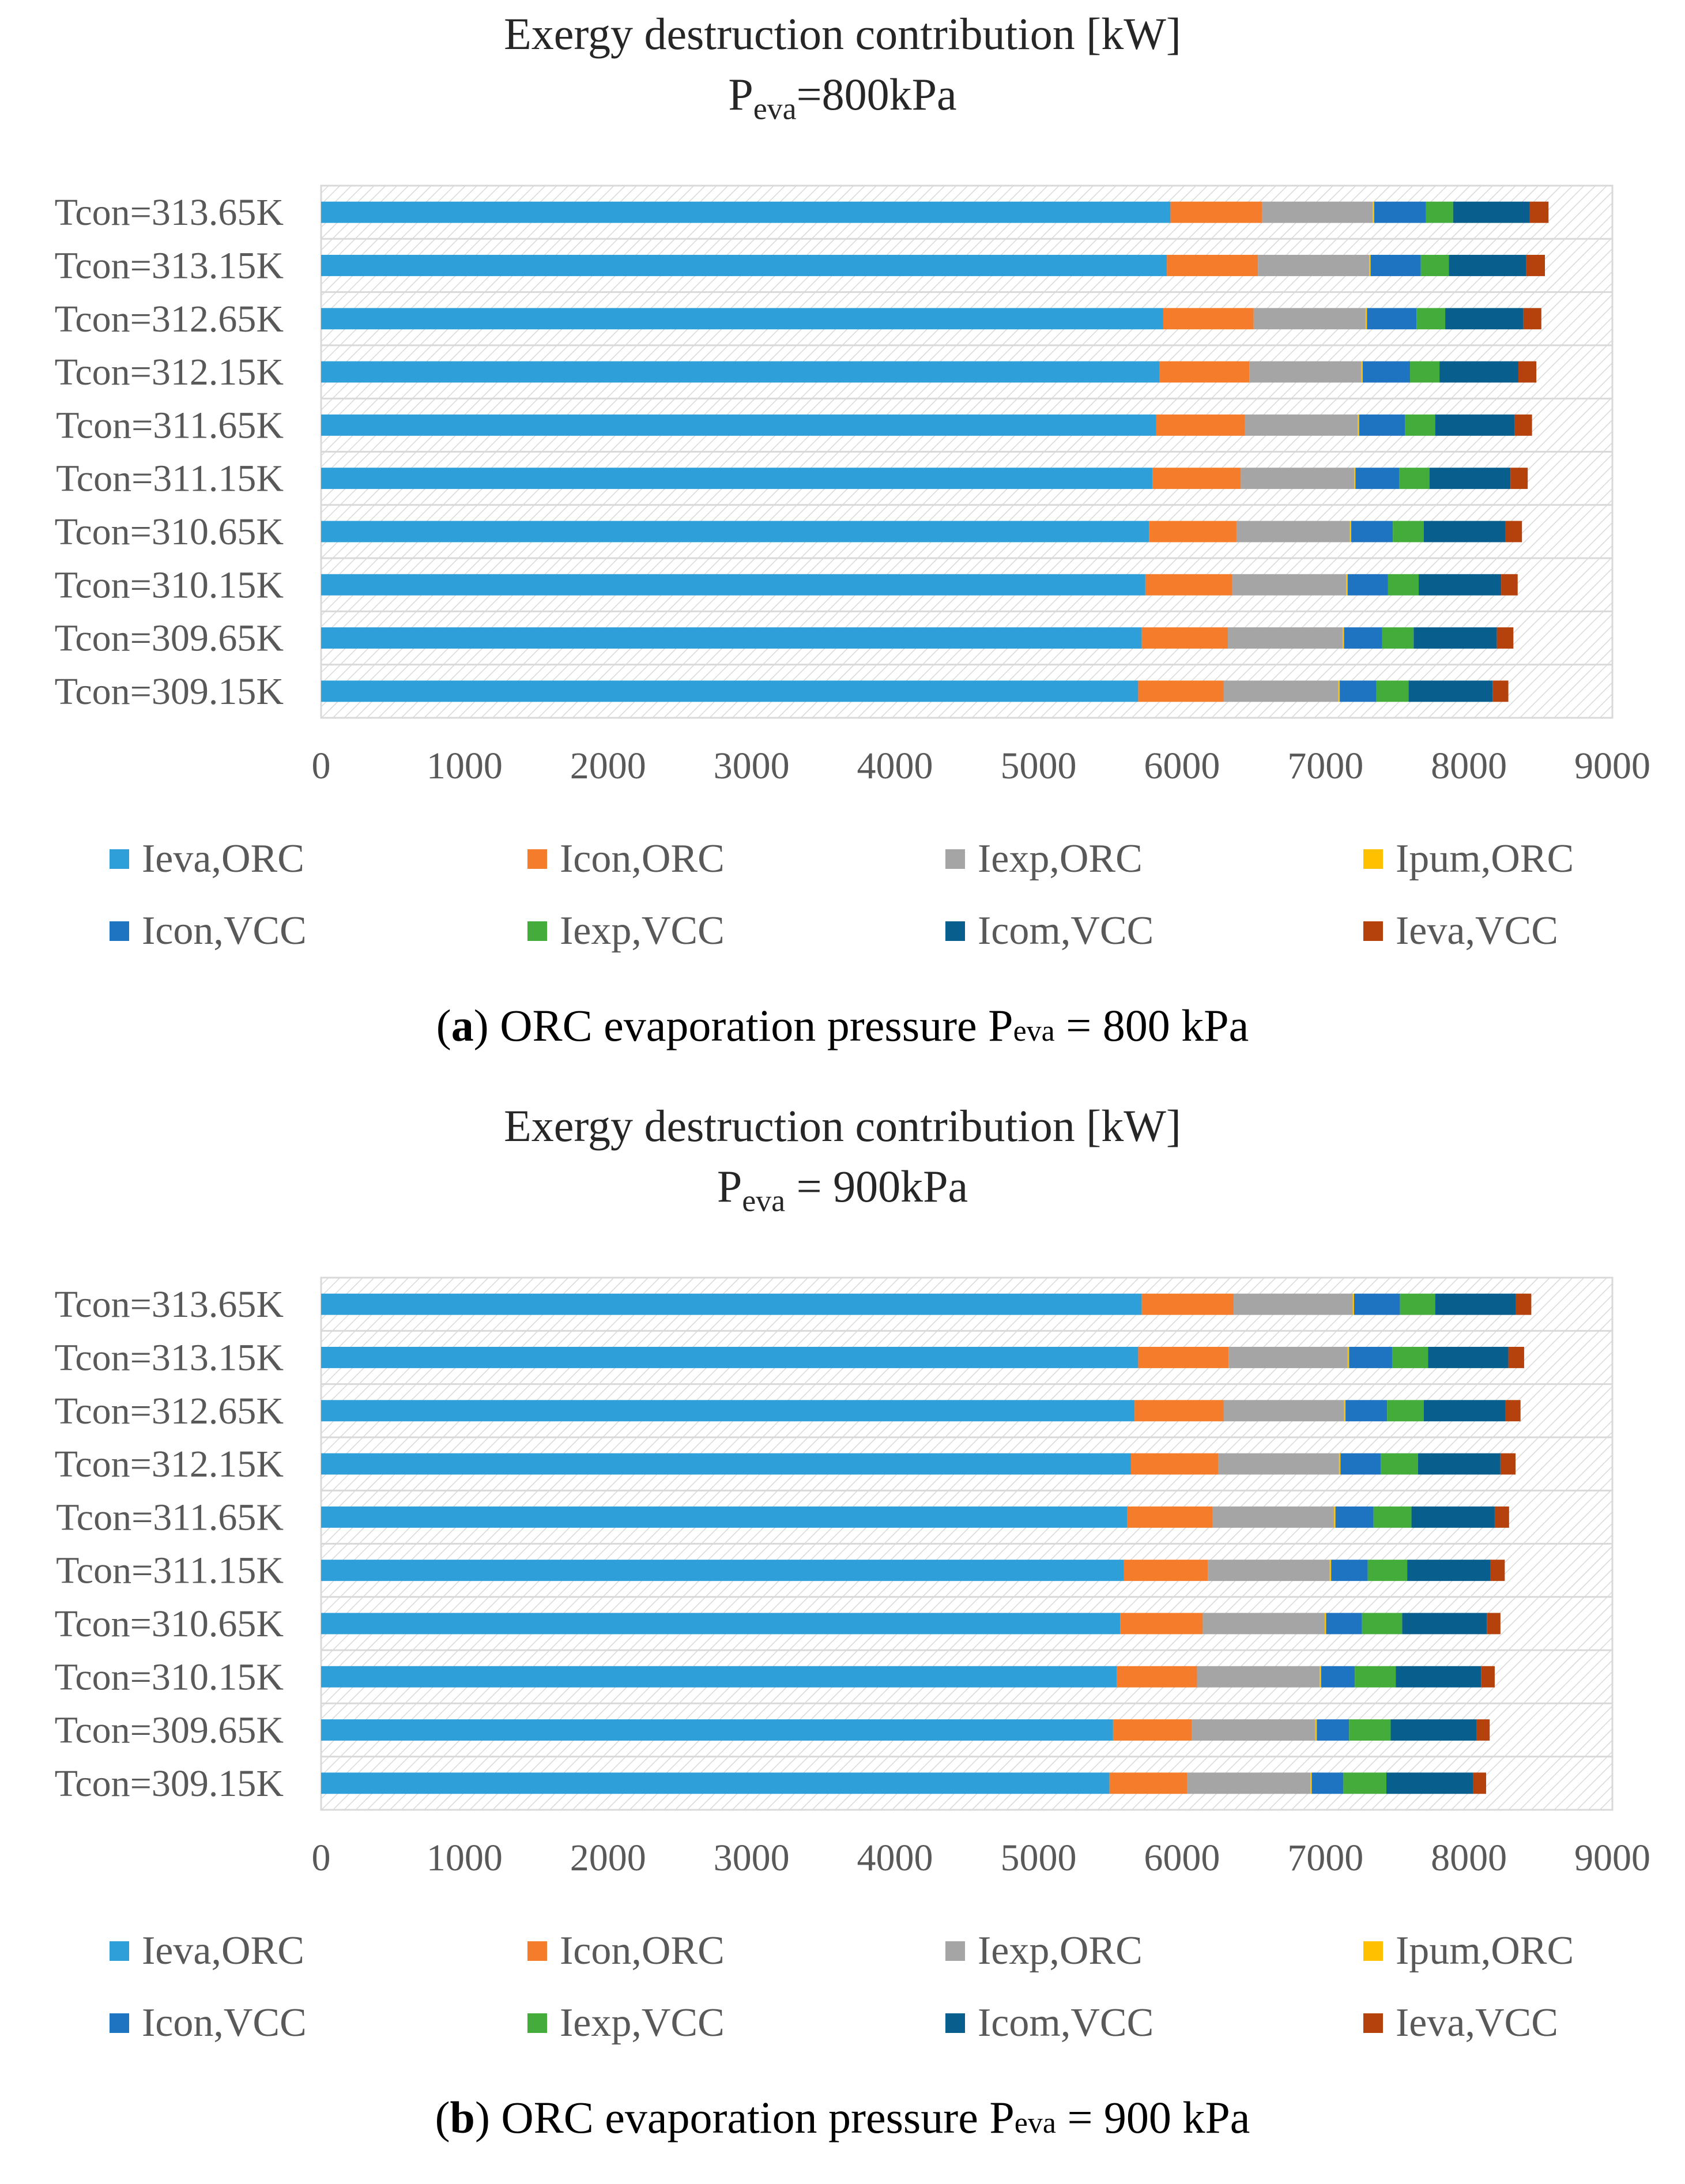  I want to click on y-tick-label: Tcon=312.15K, so click(169, 372).